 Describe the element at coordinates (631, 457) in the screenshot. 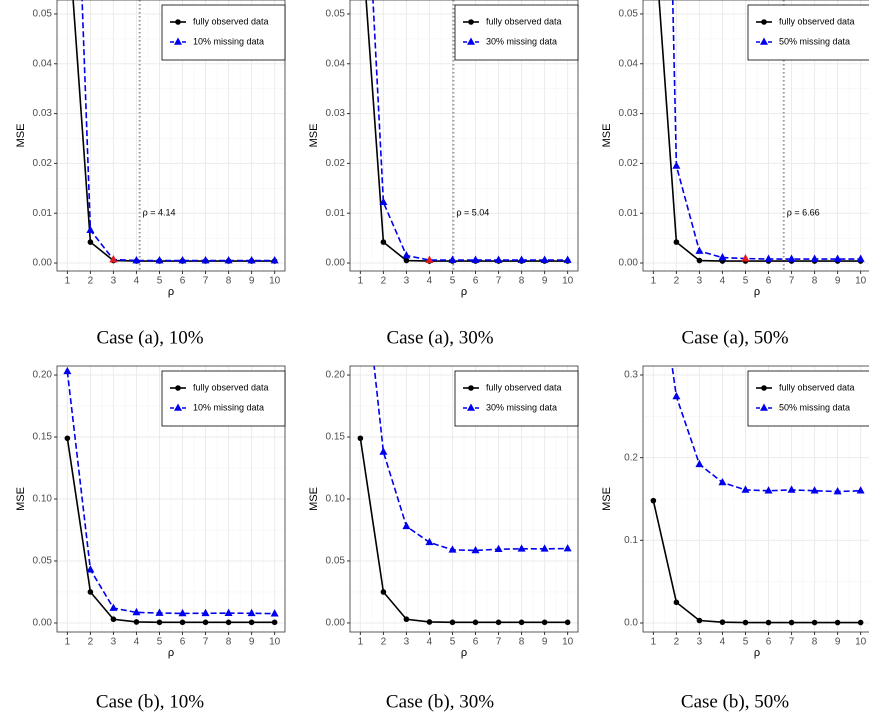

I see `y-tick-label: 0.2` at that location.